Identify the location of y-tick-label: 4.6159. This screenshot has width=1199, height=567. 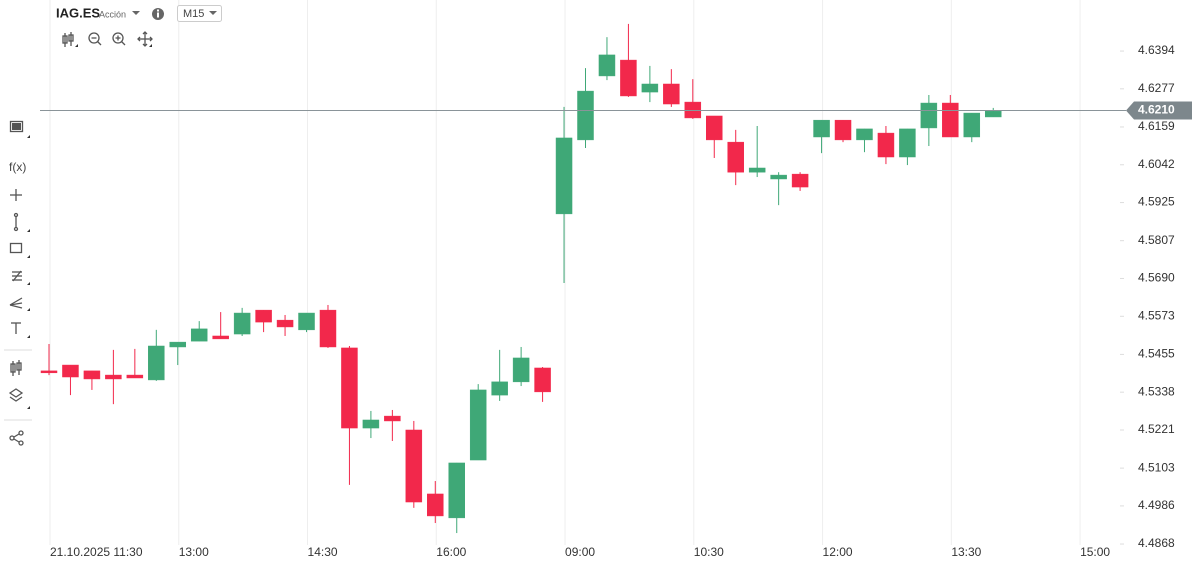
(1156, 126).